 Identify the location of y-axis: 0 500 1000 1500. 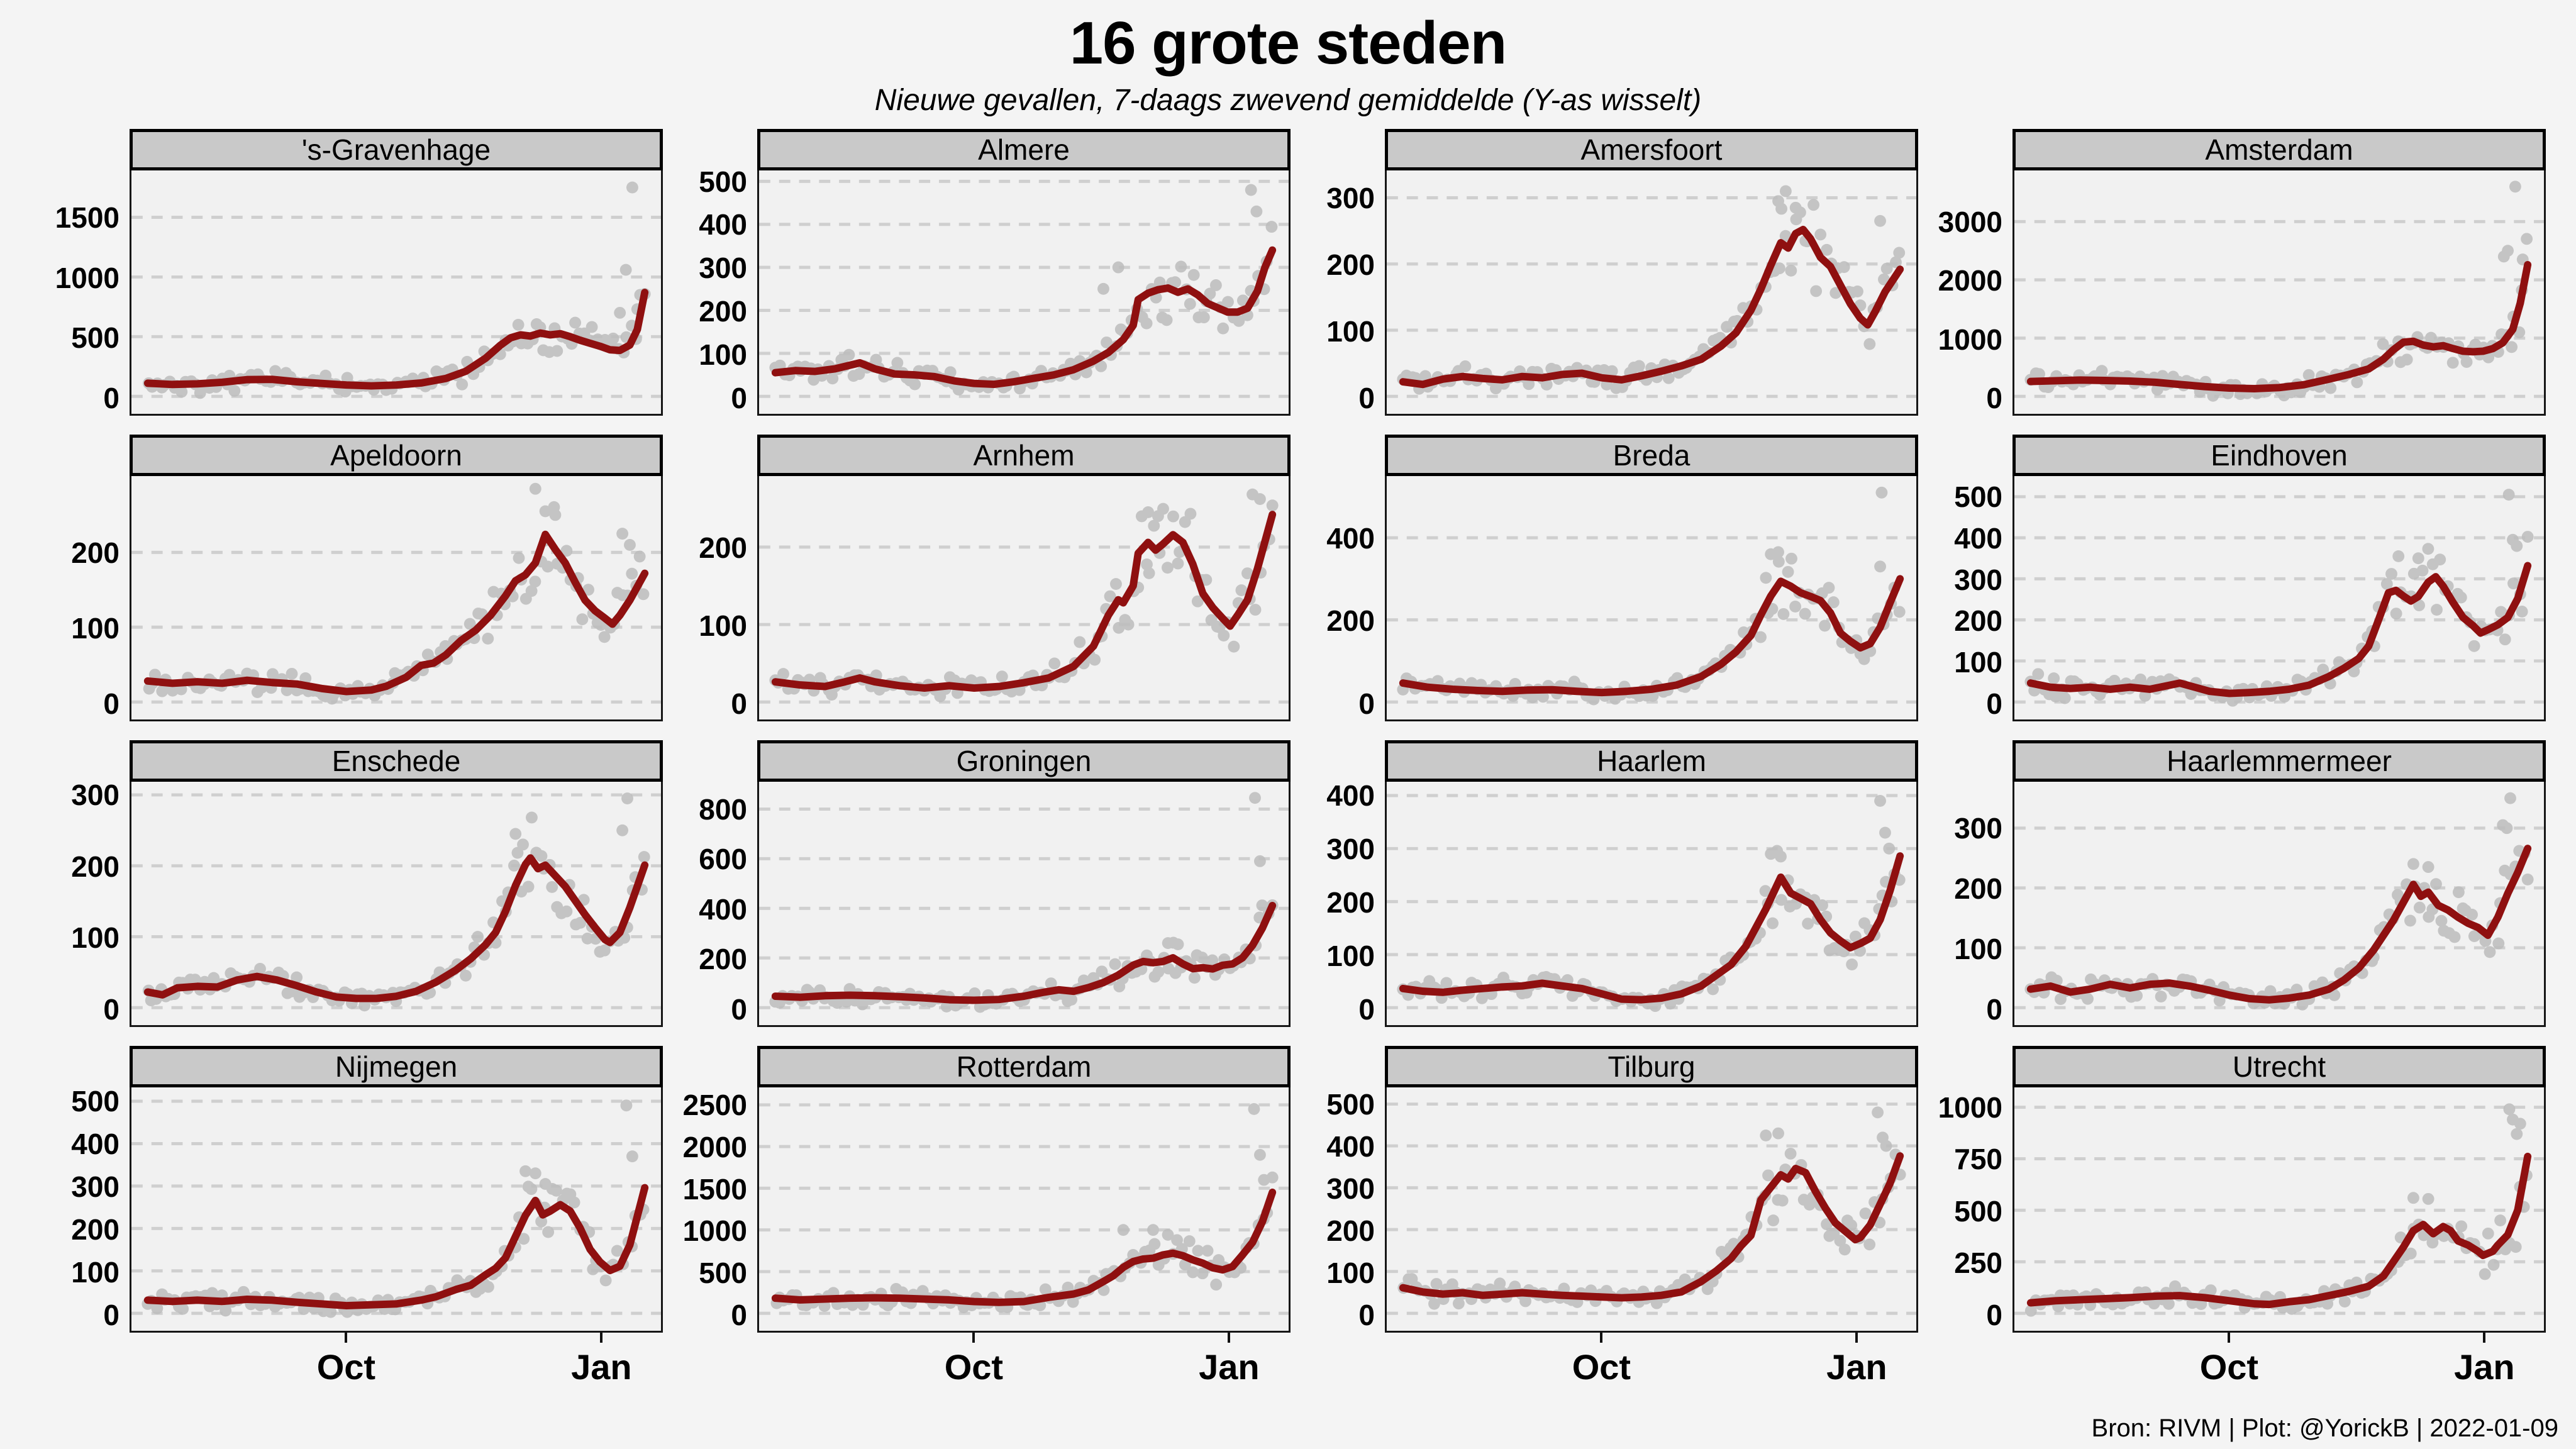
(82, 293).